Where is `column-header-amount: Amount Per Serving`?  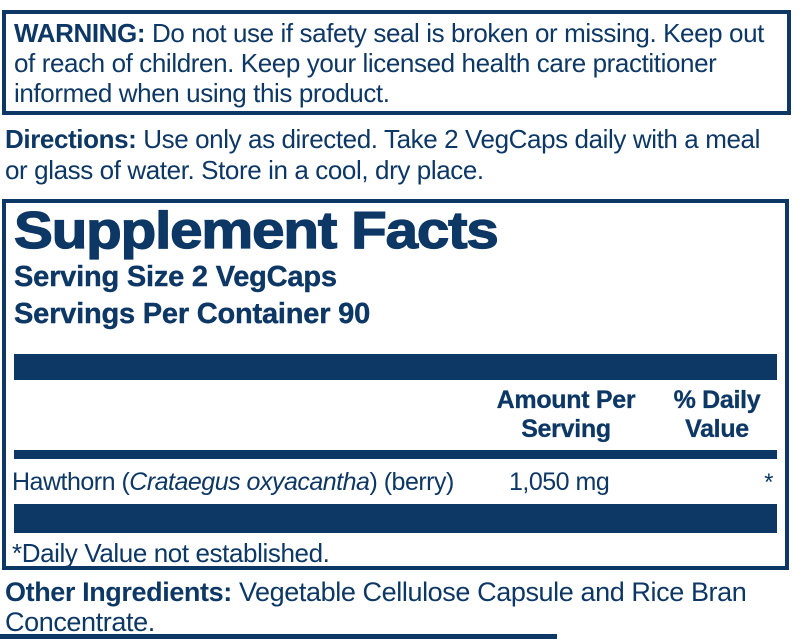
column-header-amount: Amount Per Serving is located at coordinates (566, 415).